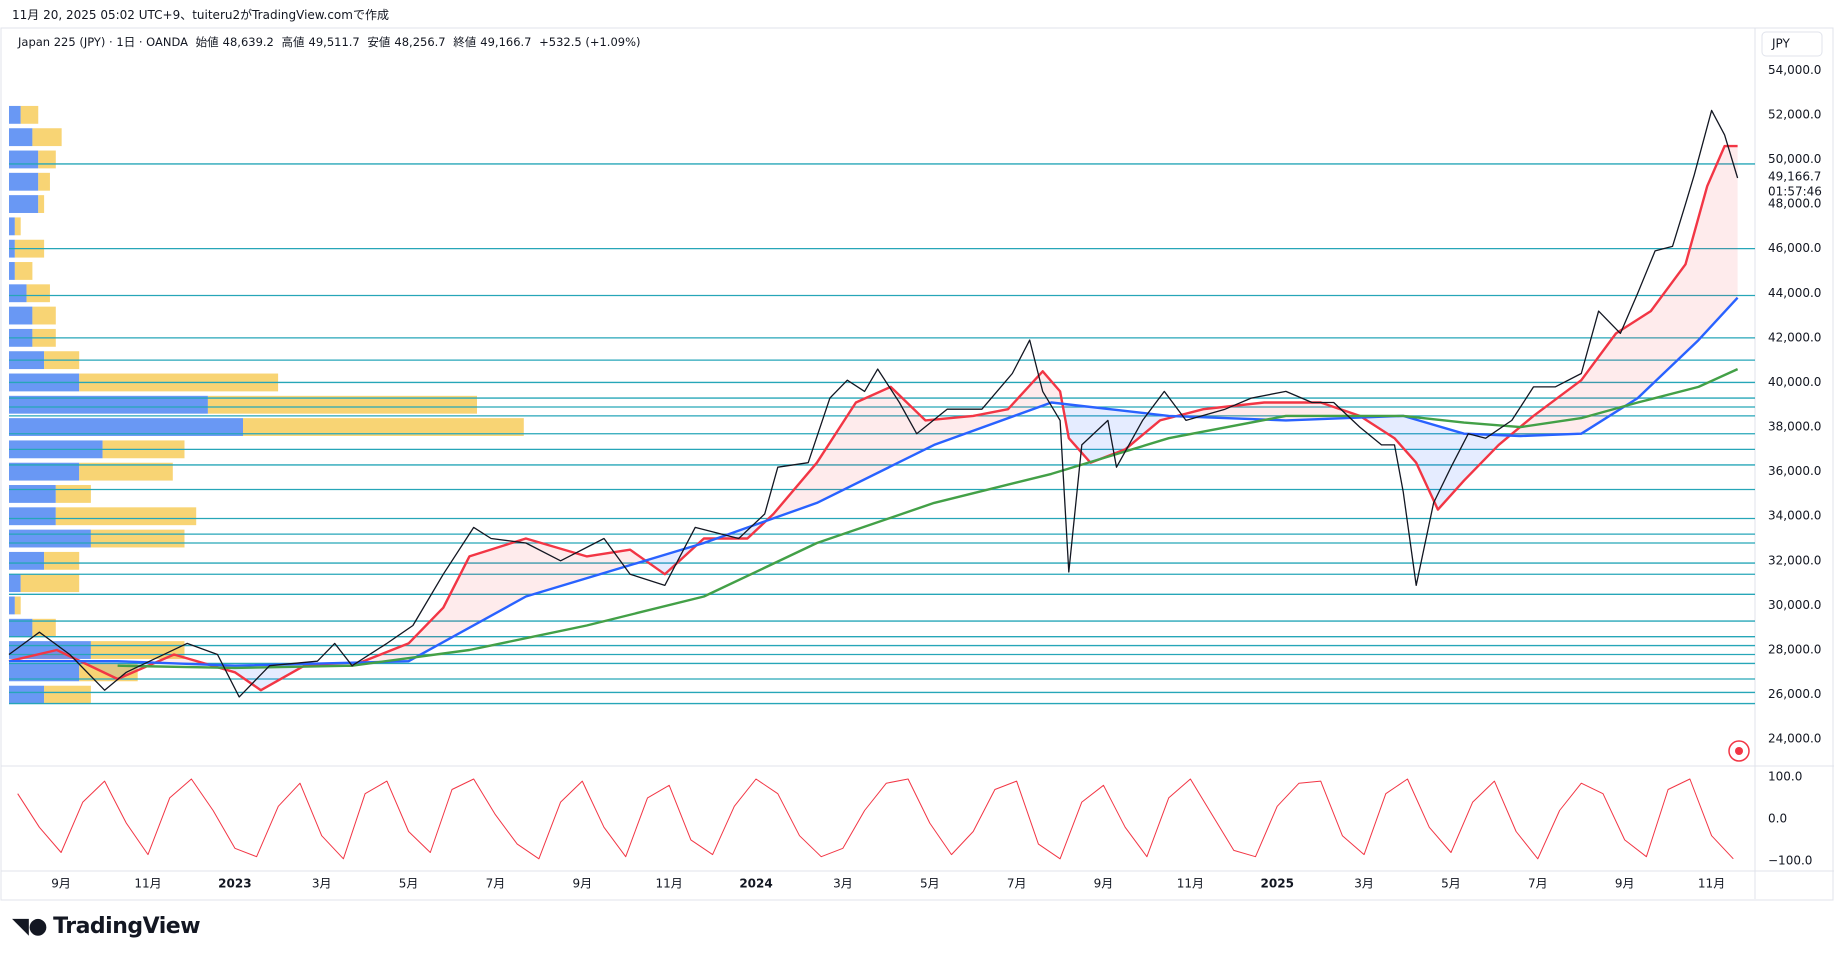  I want to click on y-tick-label: 52,000.0, so click(1794, 114).